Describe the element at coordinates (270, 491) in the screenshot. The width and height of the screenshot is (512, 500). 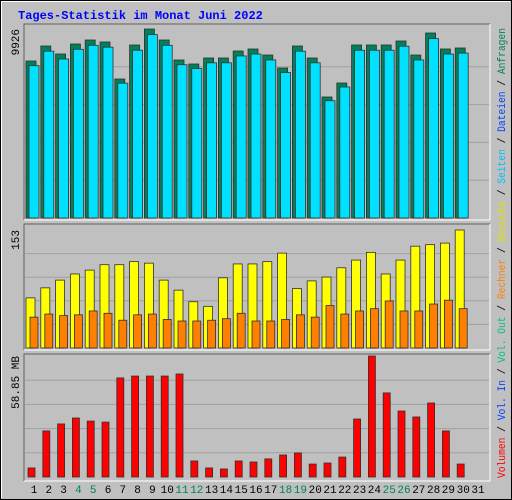
I see `x-tick-label: 17` at that location.